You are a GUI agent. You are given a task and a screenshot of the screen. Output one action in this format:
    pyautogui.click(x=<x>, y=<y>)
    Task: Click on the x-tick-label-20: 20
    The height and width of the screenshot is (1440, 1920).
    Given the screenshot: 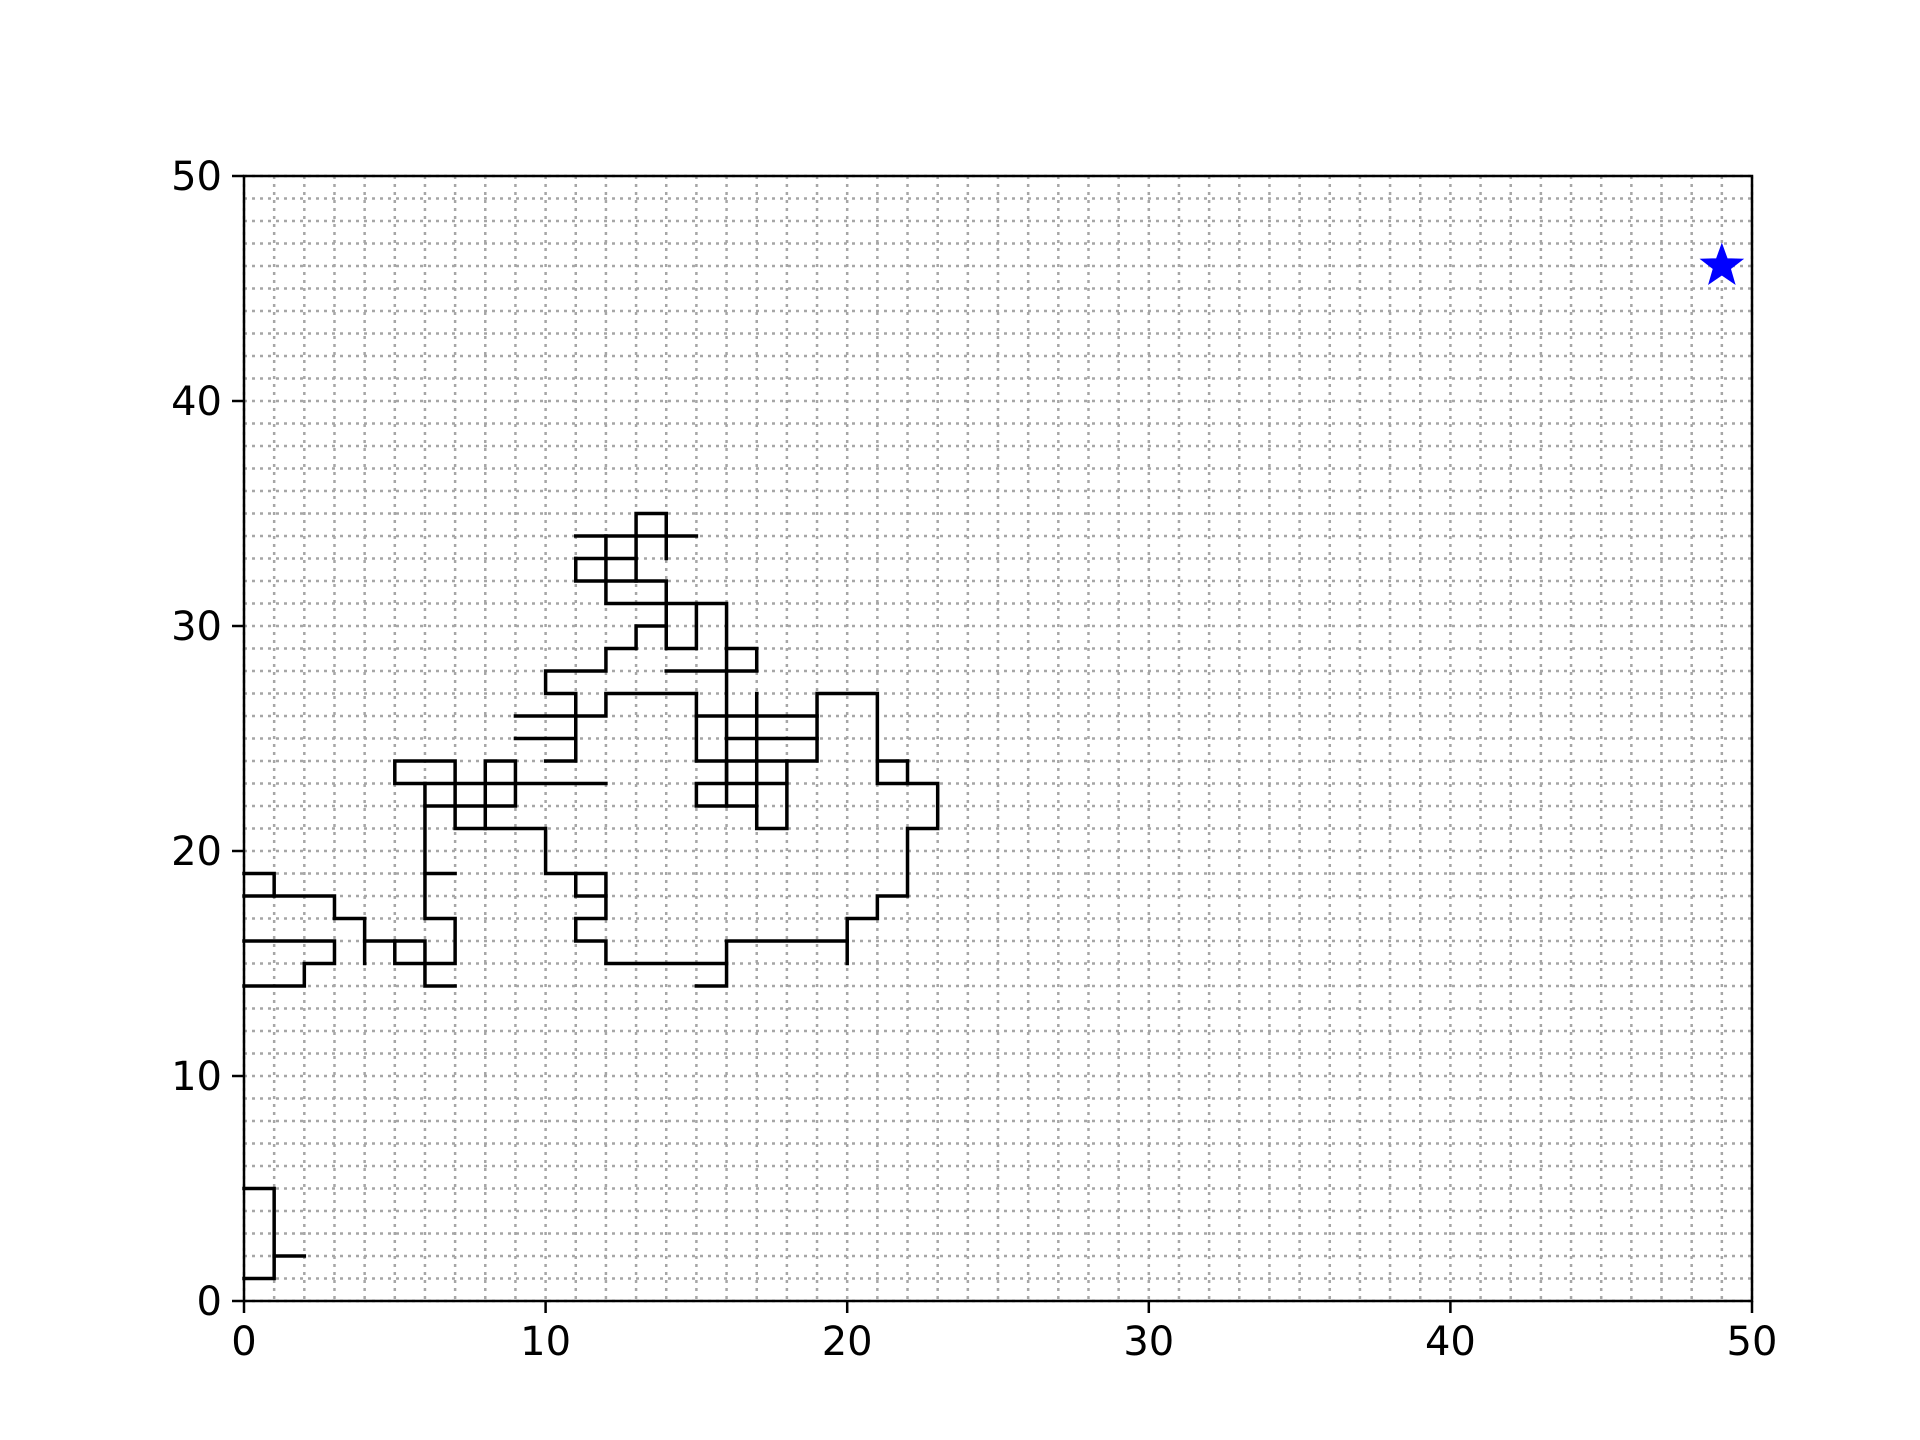 What is the action you would take?
    pyautogui.click(x=847, y=1342)
    